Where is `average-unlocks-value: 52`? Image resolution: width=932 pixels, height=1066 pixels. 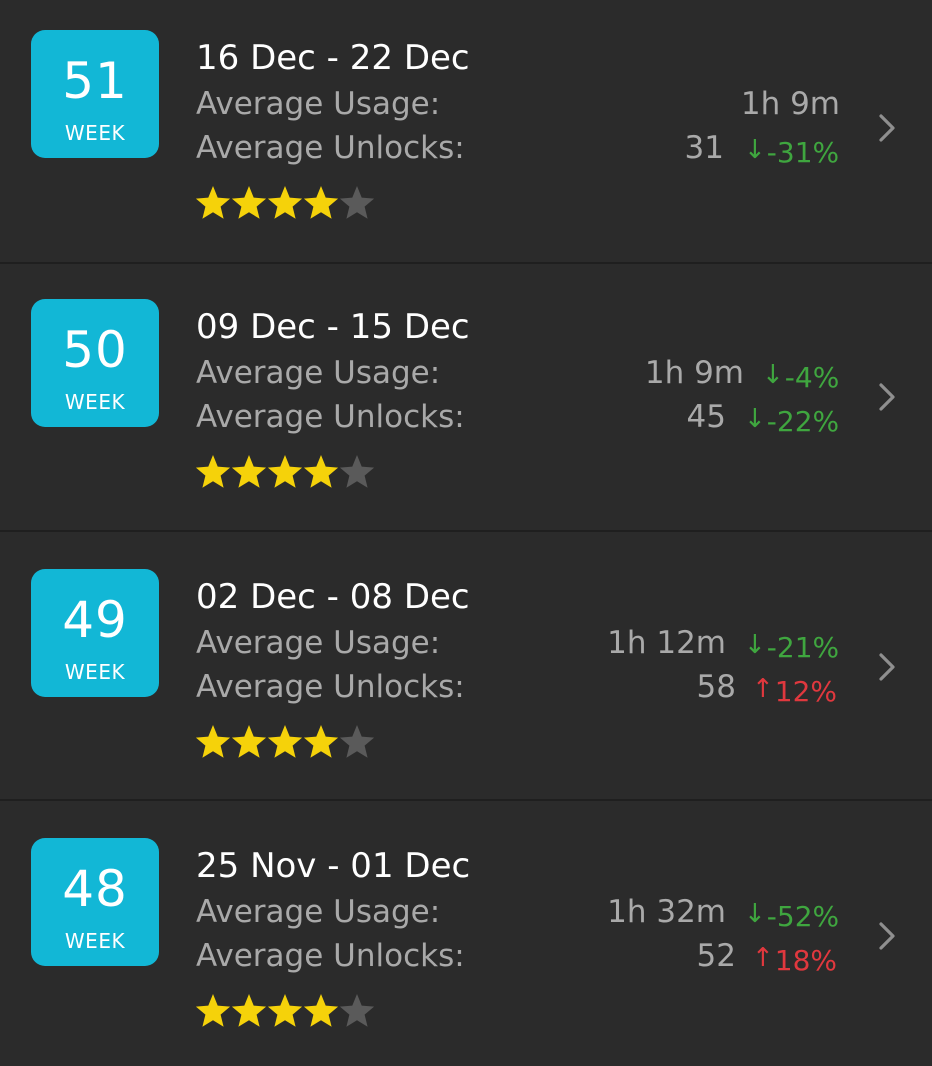 average-unlocks-value: 52 is located at coordinates (716, 956).